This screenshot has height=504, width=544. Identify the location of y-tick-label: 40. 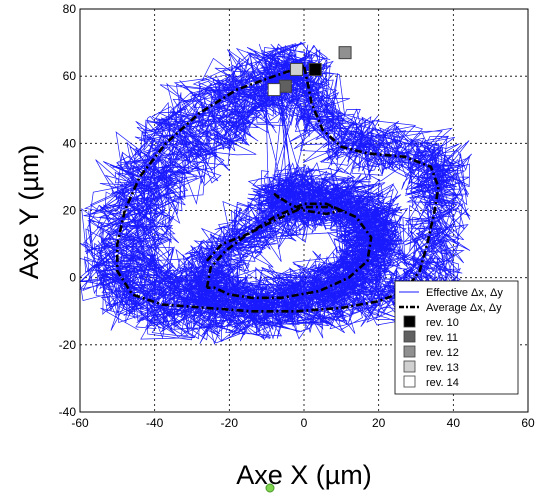
(70, 143).